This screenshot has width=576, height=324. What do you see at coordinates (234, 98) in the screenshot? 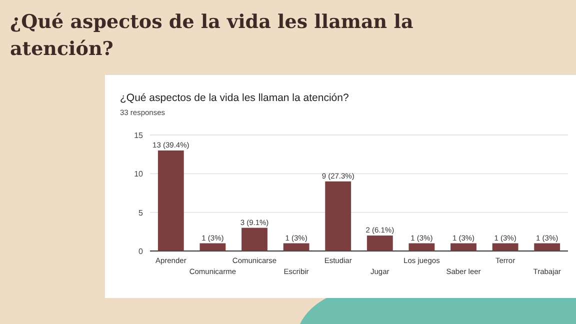
I see `chart-subtitle: ¿Qué aspectos de la vida les llaman la atención?` at bounding box center [234, 98].